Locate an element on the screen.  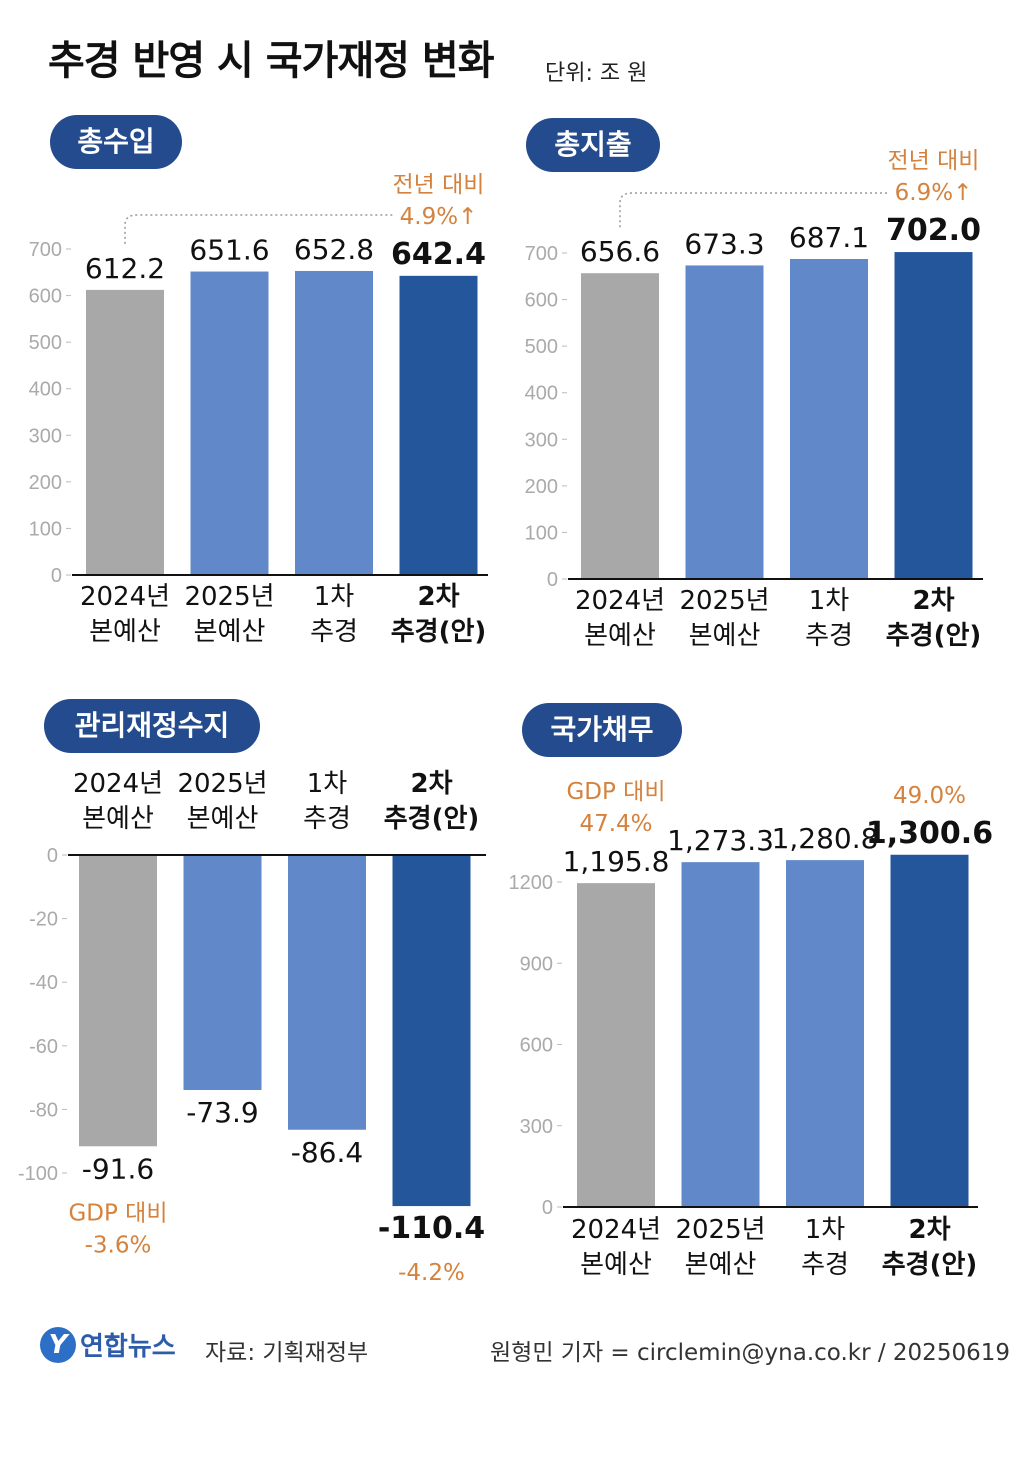
logo-text: 연합뉴스 is located at coordinates (128, 1347).